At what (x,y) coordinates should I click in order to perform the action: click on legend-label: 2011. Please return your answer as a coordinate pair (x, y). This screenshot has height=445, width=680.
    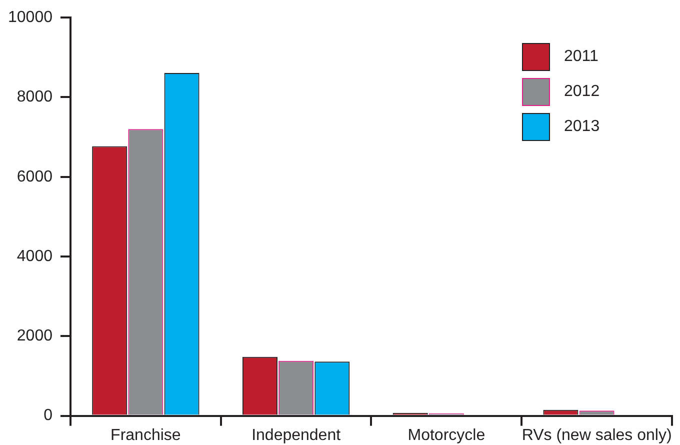
    Looking at the image, I should click on (581, 57).